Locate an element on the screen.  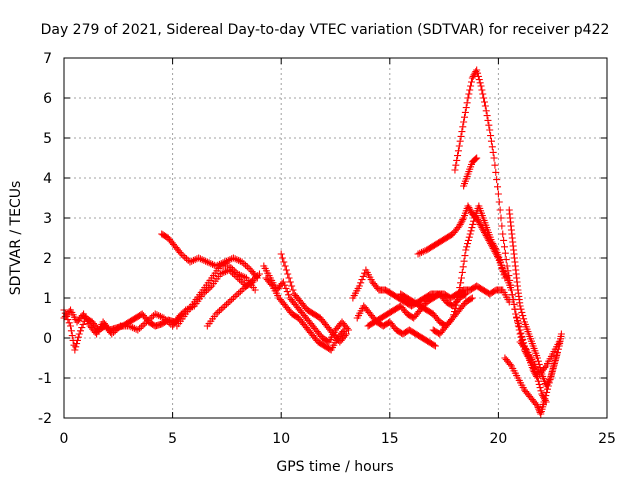
y-tick-label: 7 is located at coordinates (47, 59).